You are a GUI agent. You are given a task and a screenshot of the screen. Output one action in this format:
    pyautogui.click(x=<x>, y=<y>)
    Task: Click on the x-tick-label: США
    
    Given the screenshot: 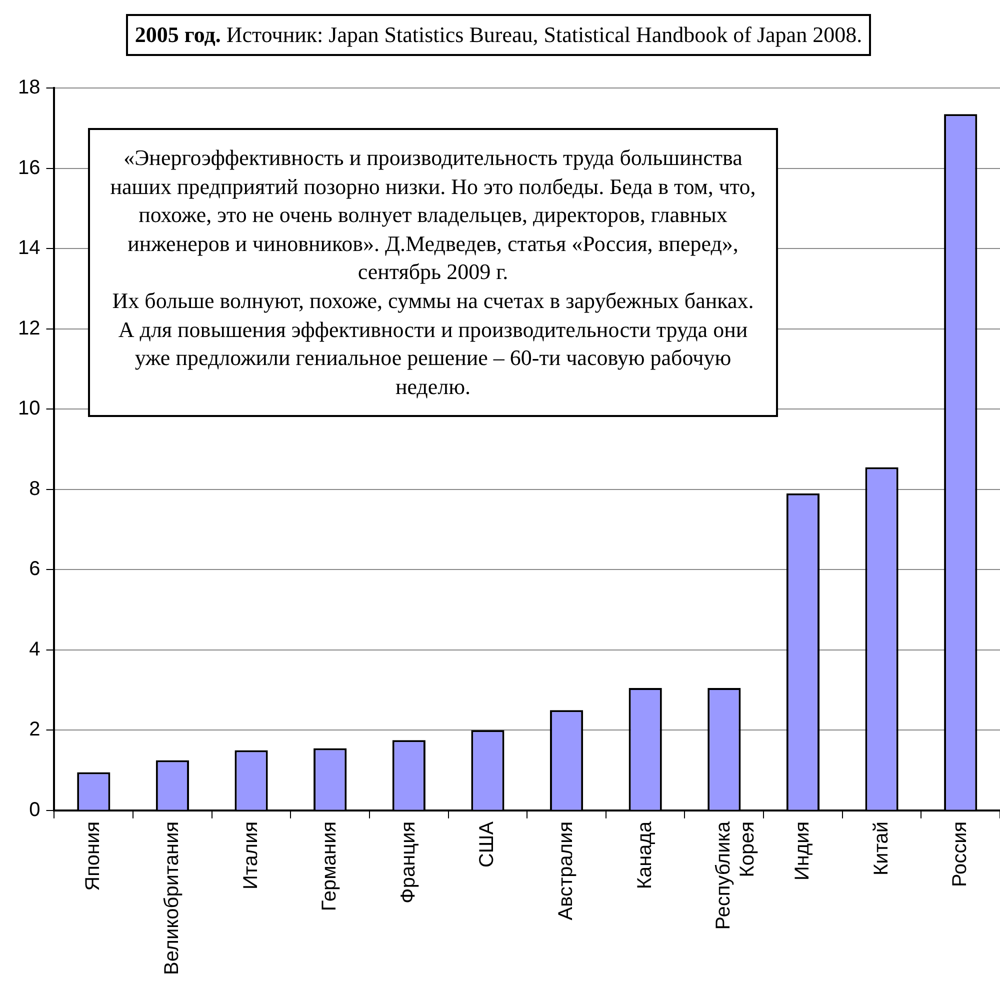 What is the action you would take?
    pyautogui.click(x=487, y=844)
    